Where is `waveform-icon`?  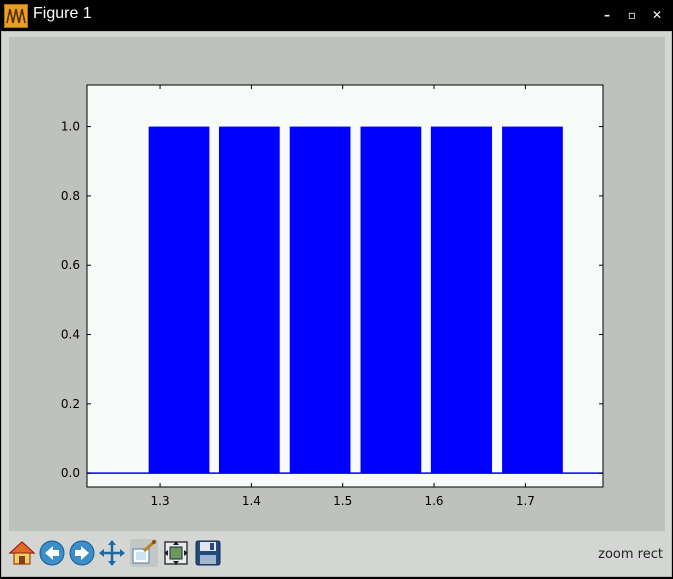 waveform-icon is located at coordinates (16, 16).